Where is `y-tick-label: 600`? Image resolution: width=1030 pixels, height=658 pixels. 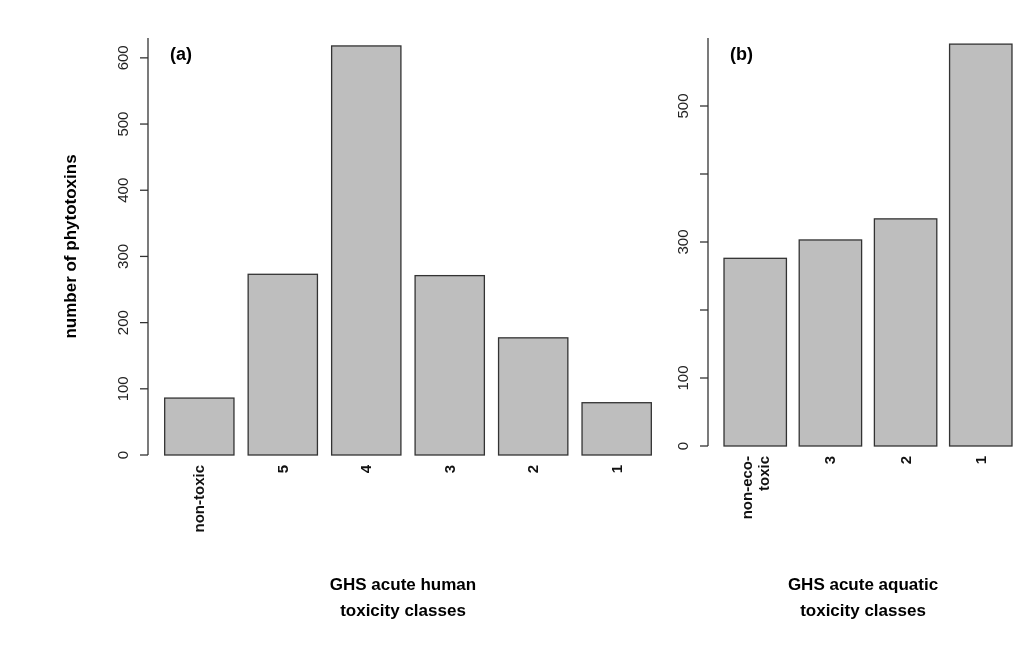 y-tick-label: 600 is located at coordinates (122, 58).